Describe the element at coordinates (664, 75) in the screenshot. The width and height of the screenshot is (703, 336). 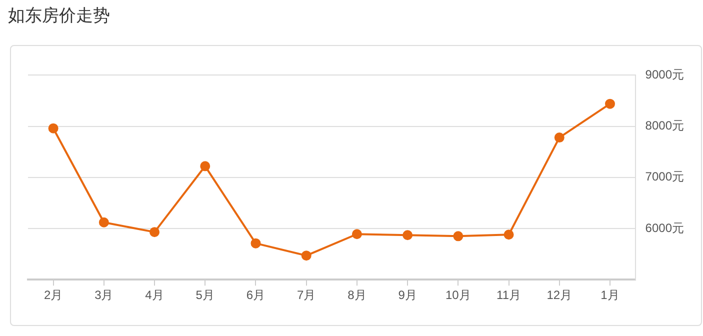
I see `y-tick-label: 9000元` at that location.